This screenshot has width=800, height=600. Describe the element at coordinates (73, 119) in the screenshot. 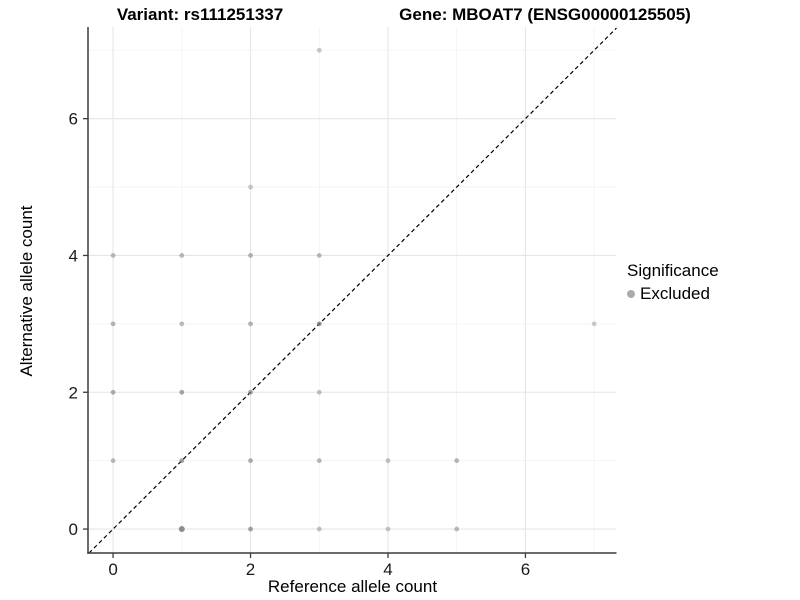

I see `y-tick-label: 6` at that location.